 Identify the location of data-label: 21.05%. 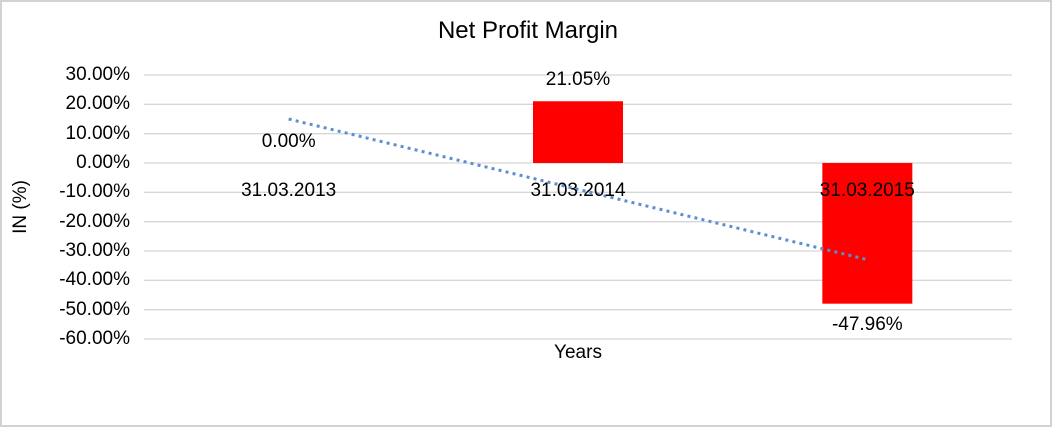
(578, 80).